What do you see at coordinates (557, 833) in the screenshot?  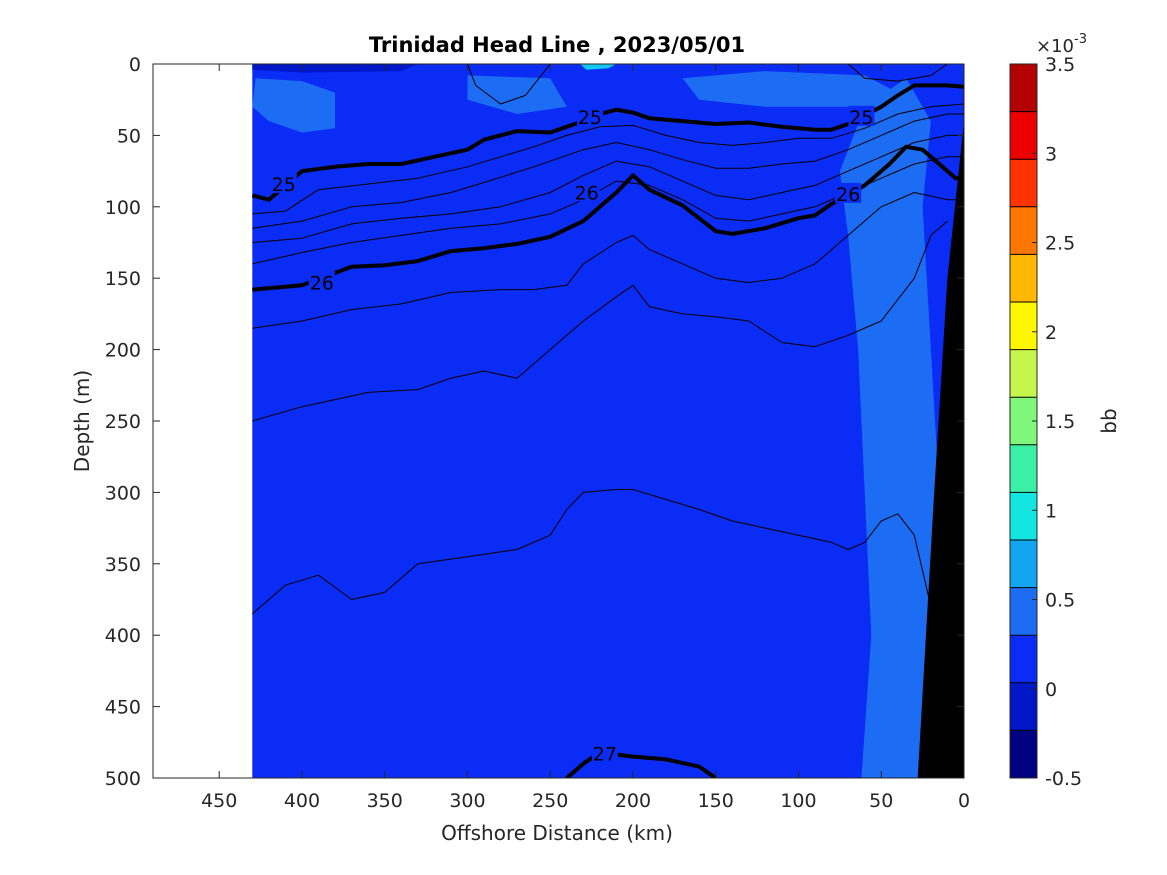 I see `x-axis-label: Offshore Distance (km)` at bounding box center [557, 833].